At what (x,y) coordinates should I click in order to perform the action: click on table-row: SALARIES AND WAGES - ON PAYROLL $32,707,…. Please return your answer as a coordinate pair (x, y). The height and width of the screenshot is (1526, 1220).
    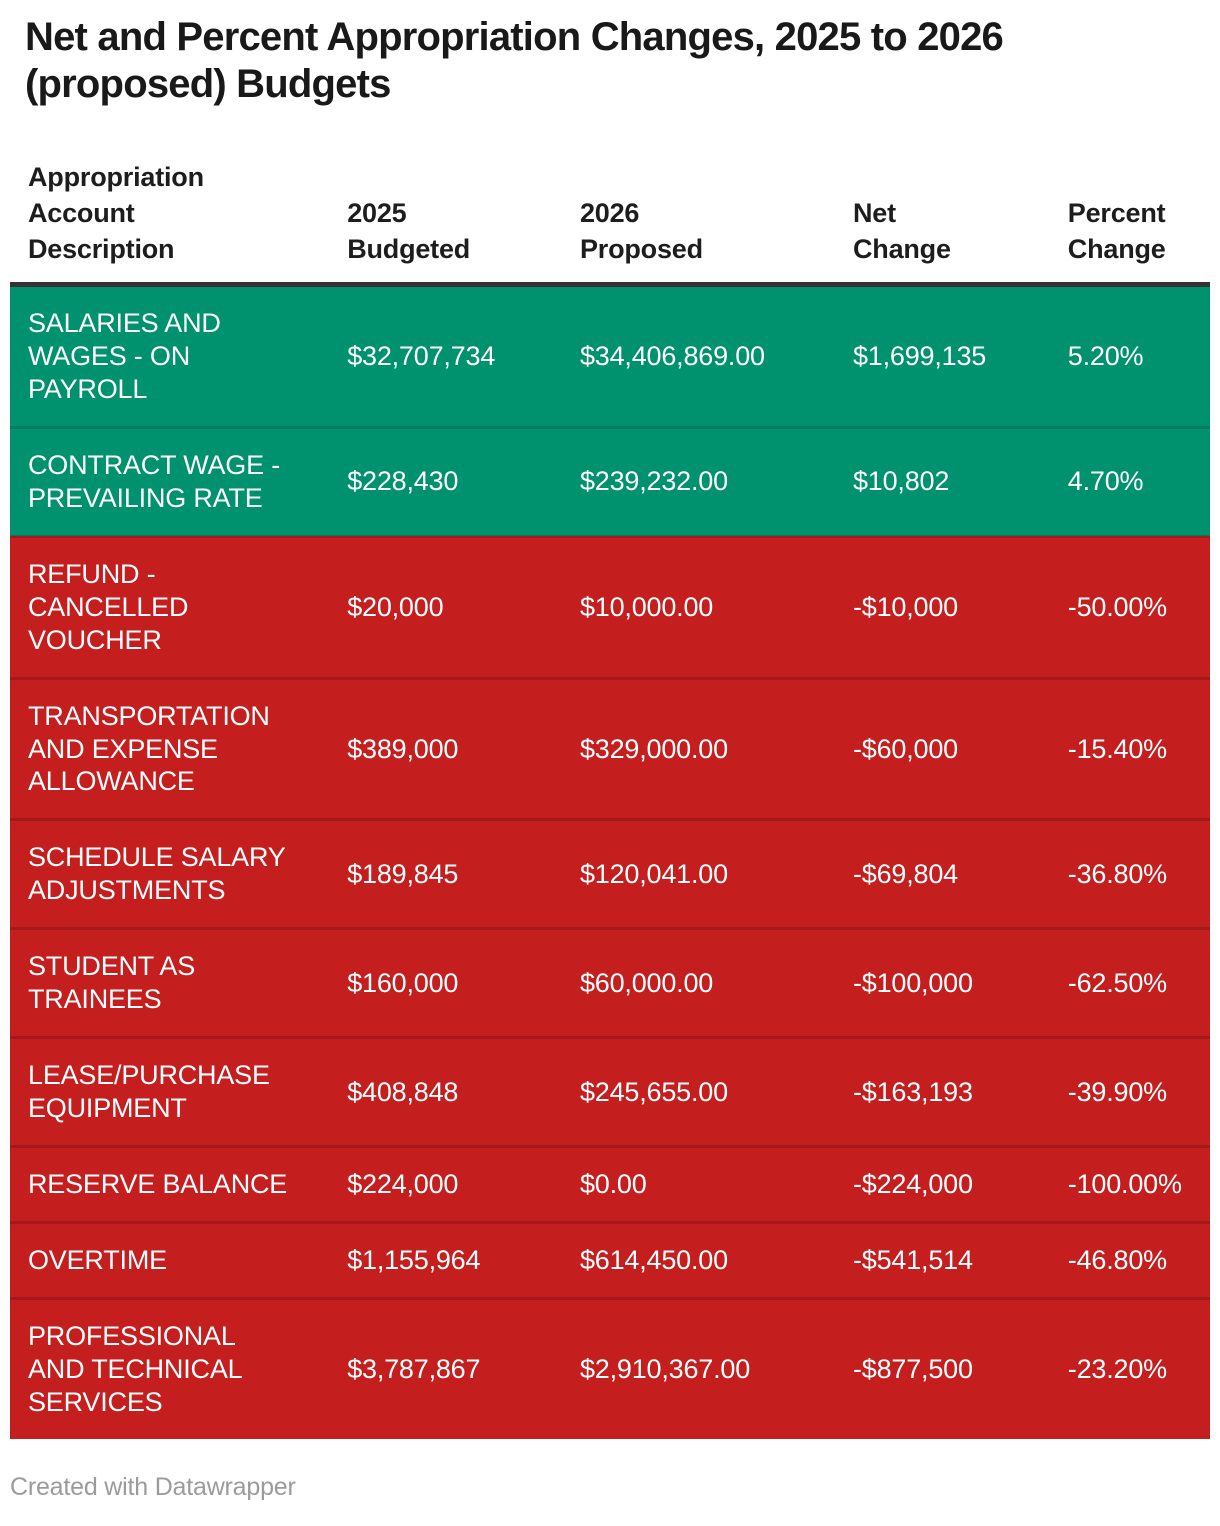
    Looking at the image, I should click on (610, 356).